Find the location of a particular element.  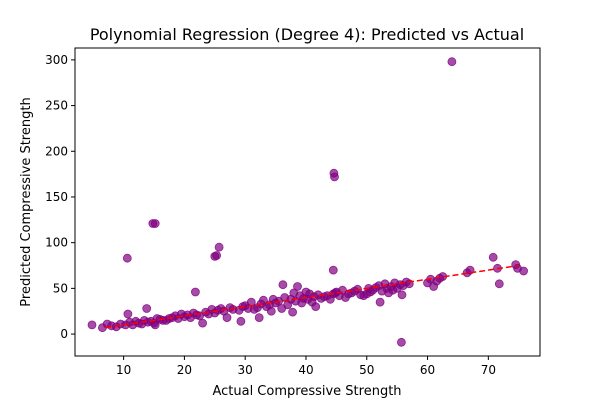

y-tick-label: 200 is located at coordinates (56, 151).